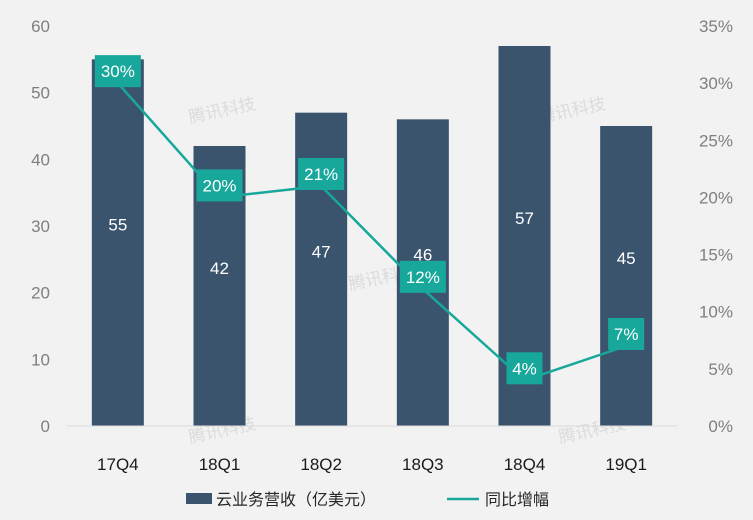  What do you see at coordinates (720, 369) in the screenshot?
I see `right-axis-tick: 5%` at bounding box center [720, 369].